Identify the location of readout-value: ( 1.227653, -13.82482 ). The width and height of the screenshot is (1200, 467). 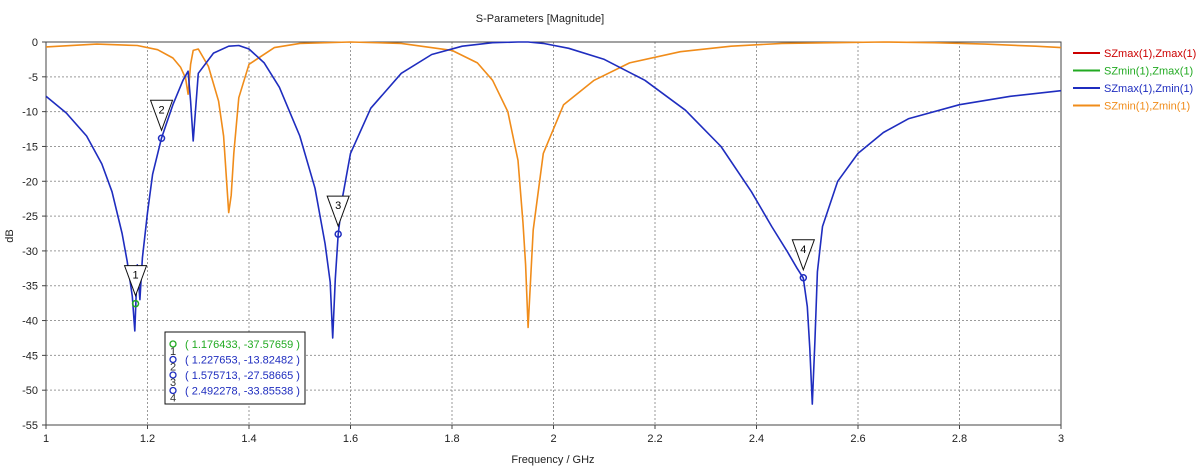
(242, 361).